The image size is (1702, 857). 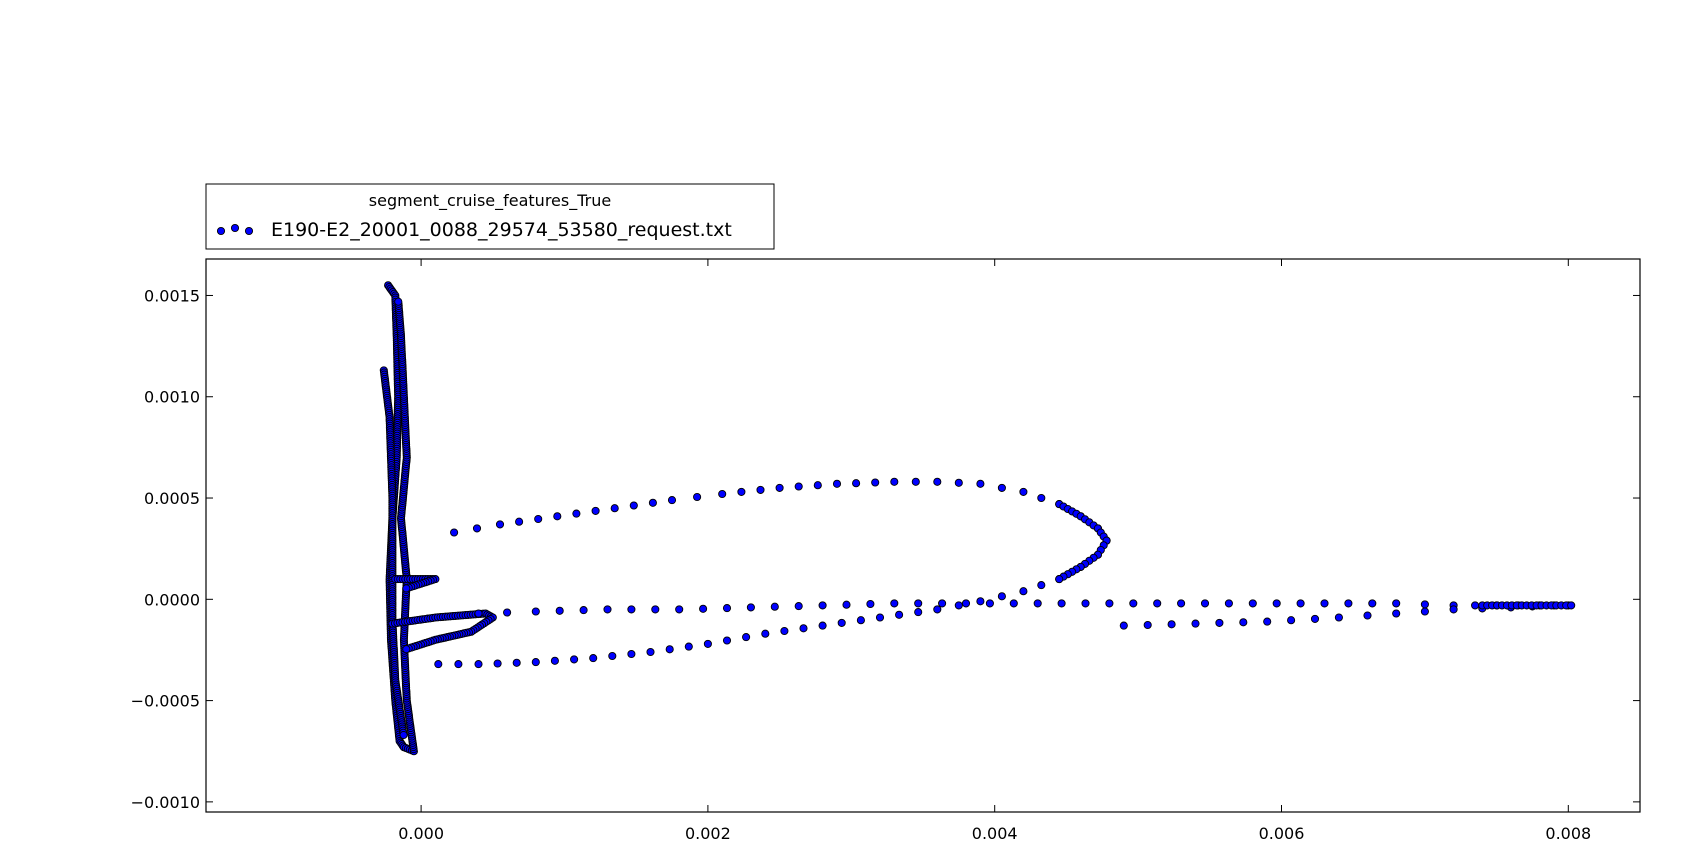 I want to click on legend-frame, so click(x=490, y=216).